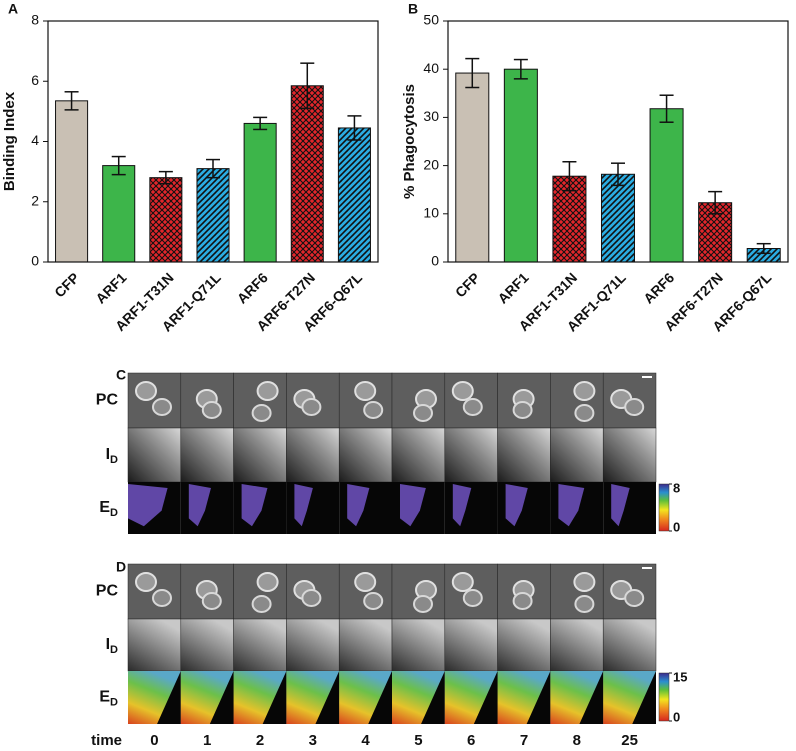  Describe the element at coordinates (365, 739) in the screenshot. I see `time-value: 4` at that location.